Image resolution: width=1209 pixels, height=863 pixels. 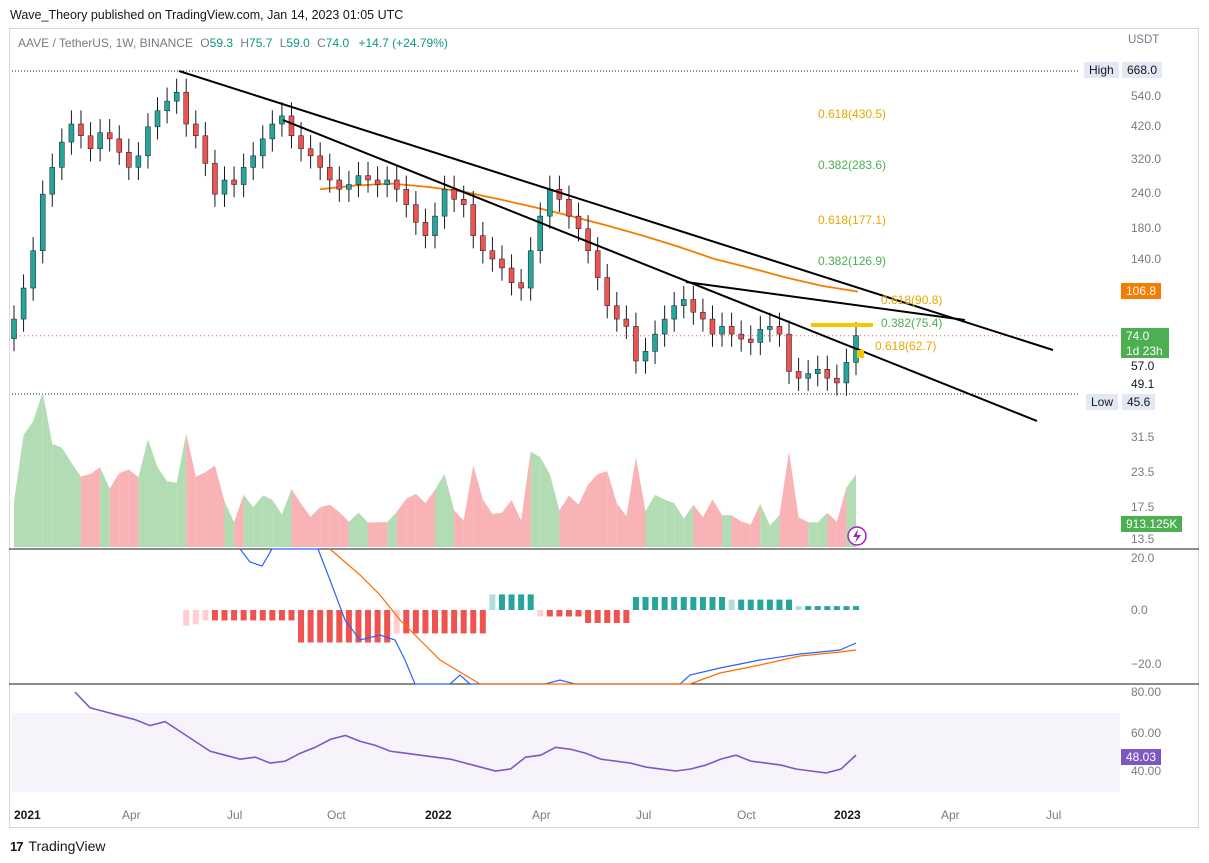 I want to click on lightning-icon, so click(x=857, y=536).